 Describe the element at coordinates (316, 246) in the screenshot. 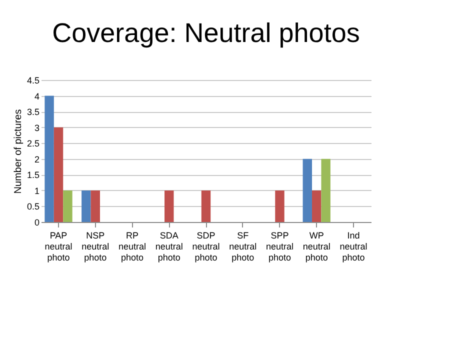

I see `x-tick-label: WP neutral photo` at that location.